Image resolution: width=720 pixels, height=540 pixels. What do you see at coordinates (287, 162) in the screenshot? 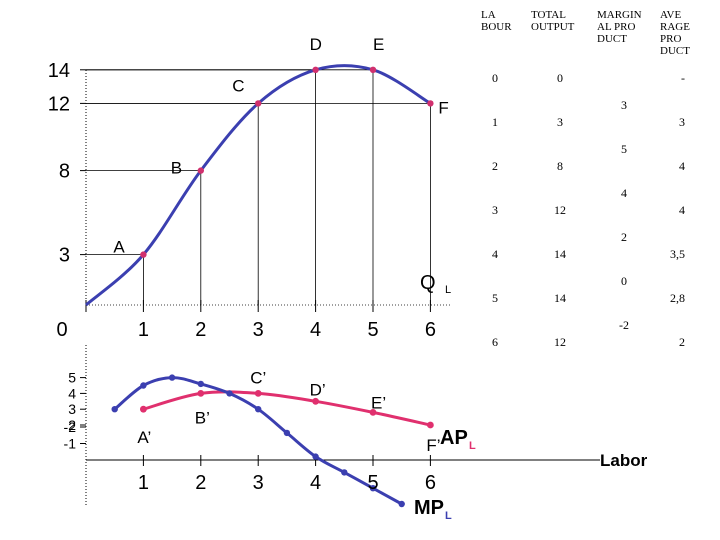
I see `total-product-points` at bounding box center [287, 162].